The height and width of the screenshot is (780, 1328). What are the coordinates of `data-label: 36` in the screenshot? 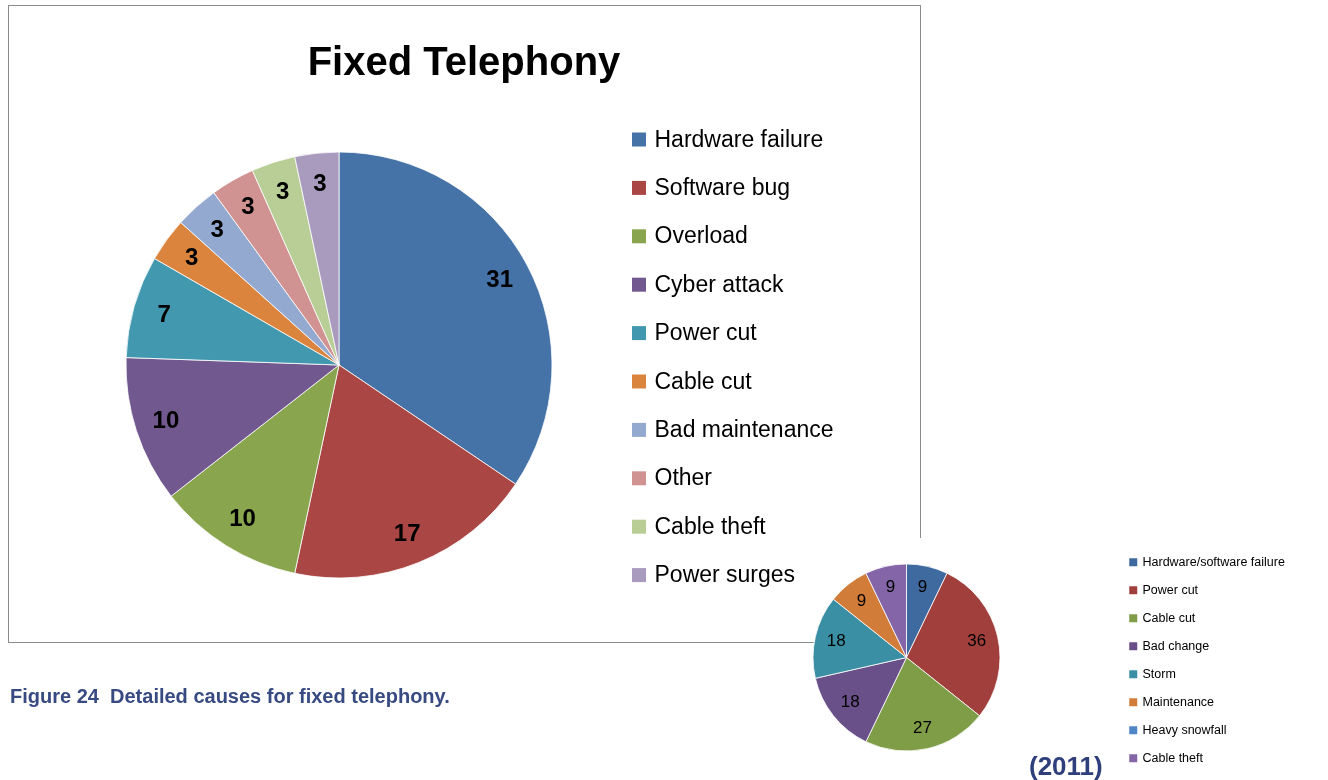 It's located at (977, 641).